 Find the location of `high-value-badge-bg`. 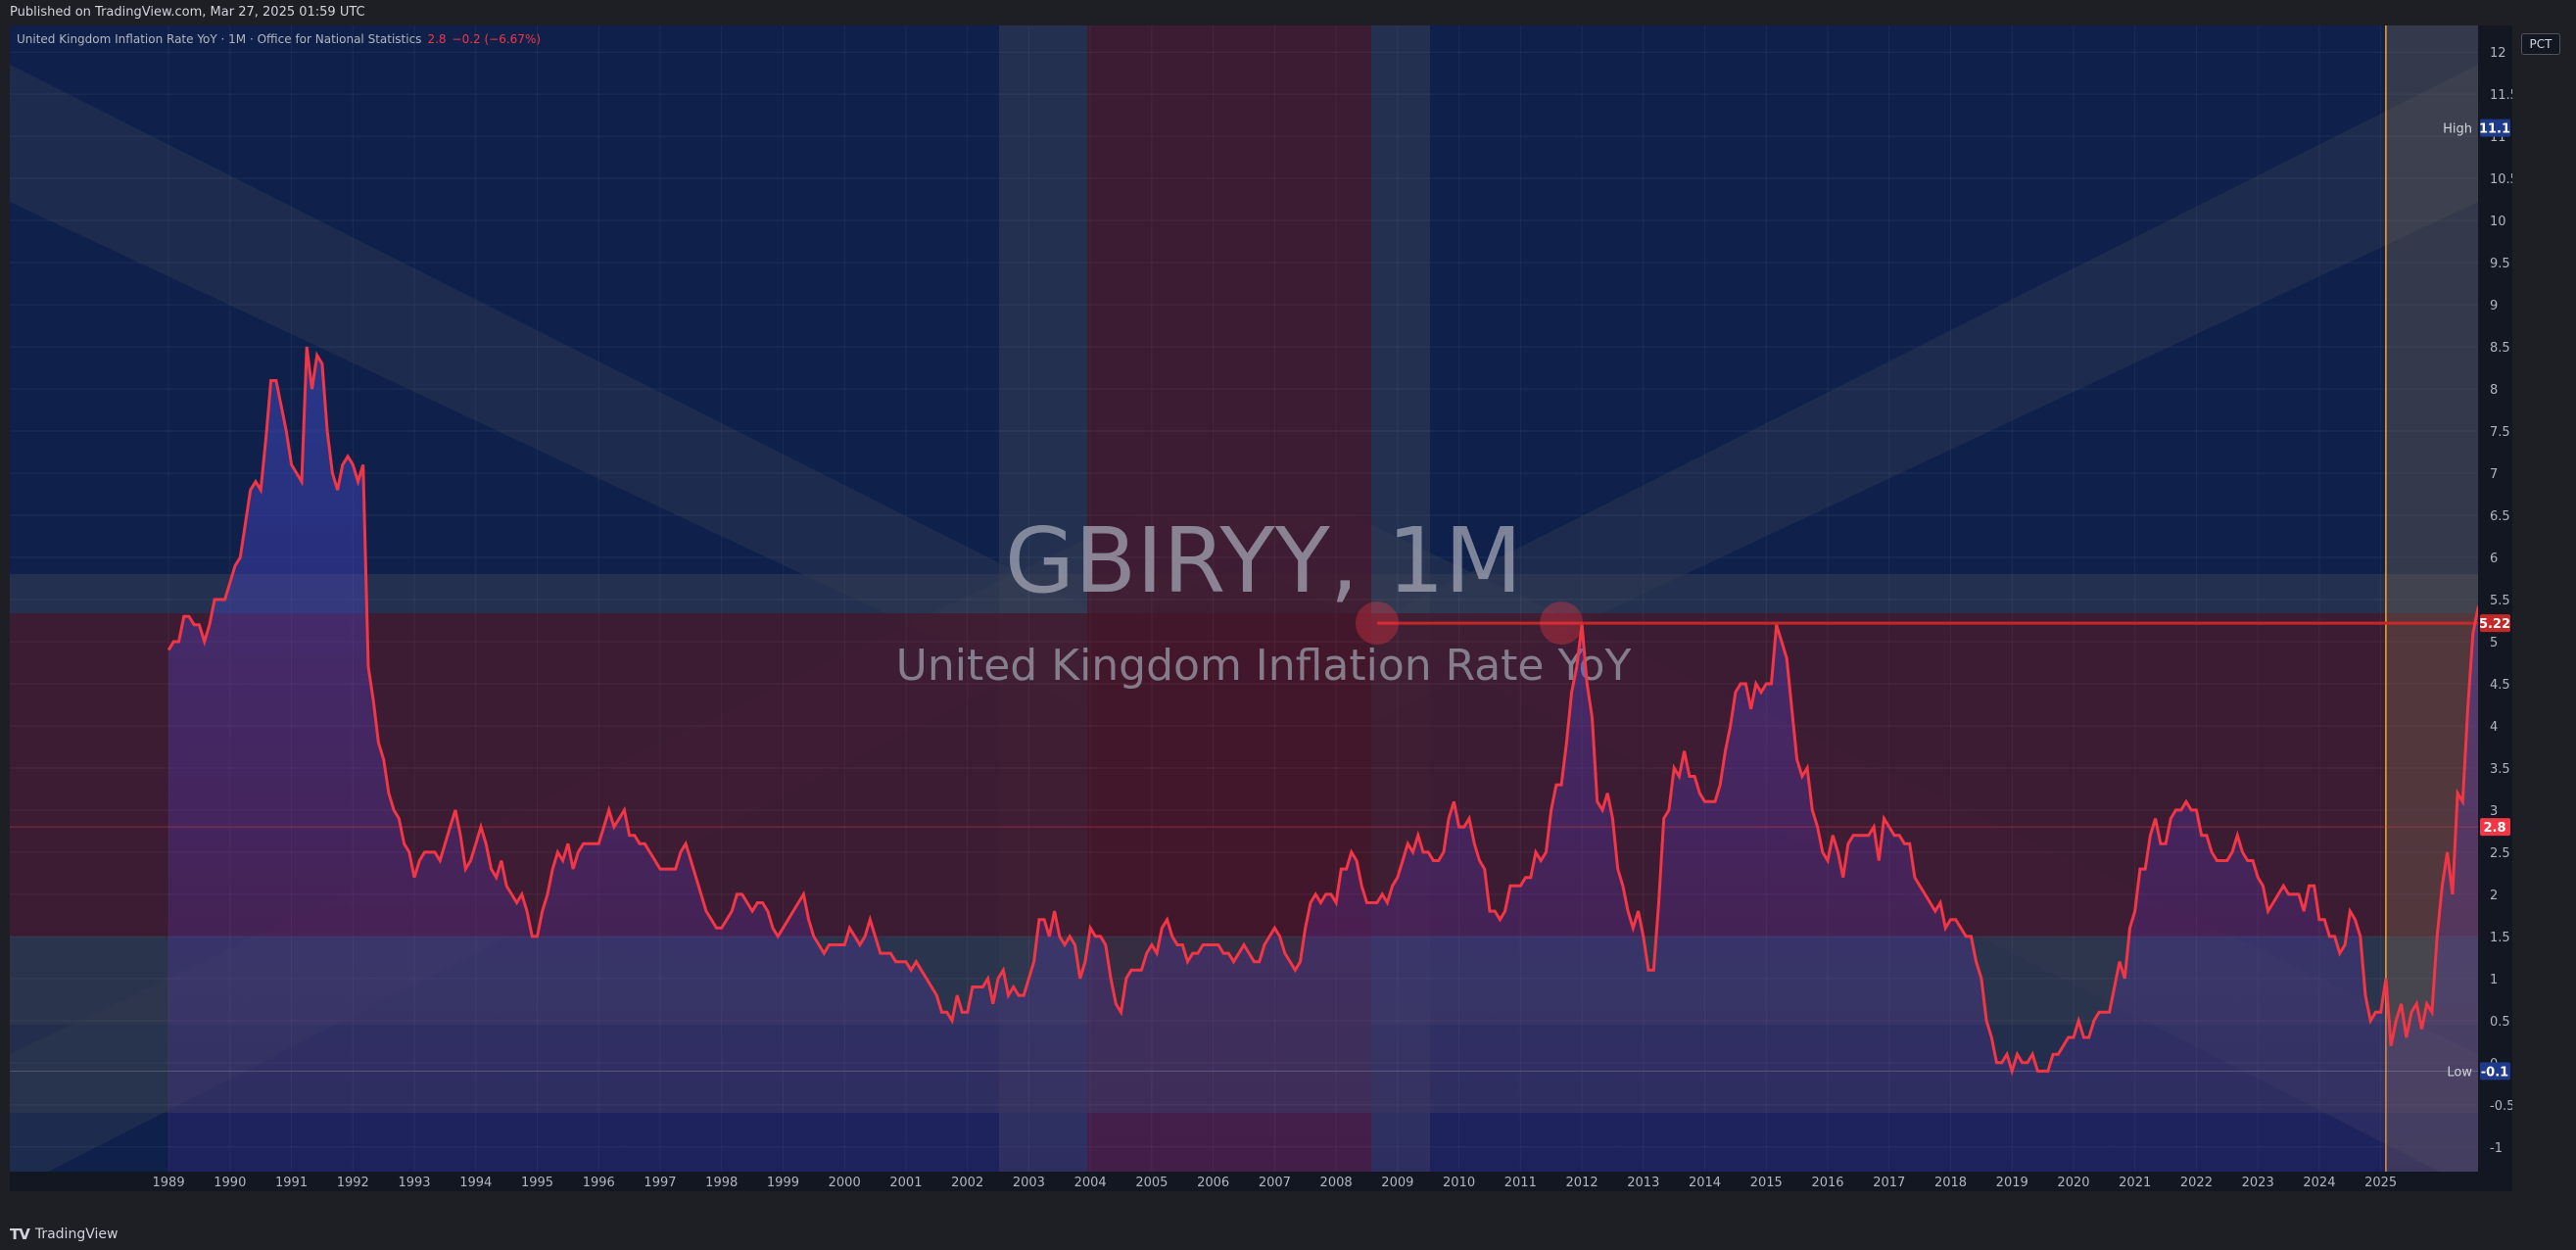

high-value-badge-bg is located at coordinates (2495, 128).